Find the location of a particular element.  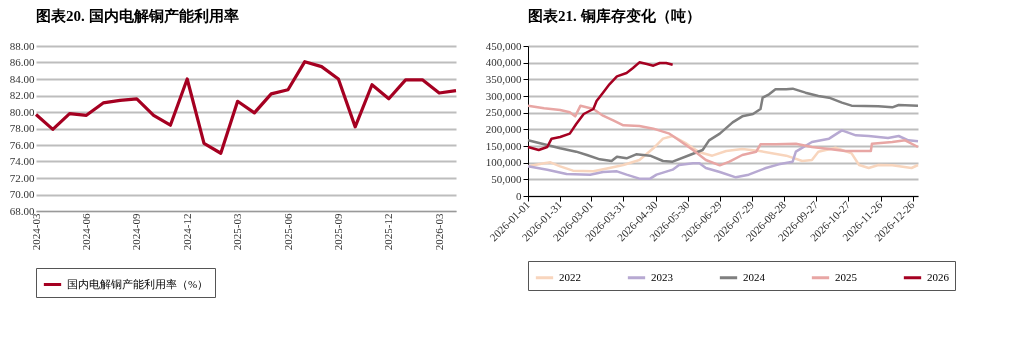

legend-label: 国内电解铜产能利用率（%） is located at coordinates (138, 283).